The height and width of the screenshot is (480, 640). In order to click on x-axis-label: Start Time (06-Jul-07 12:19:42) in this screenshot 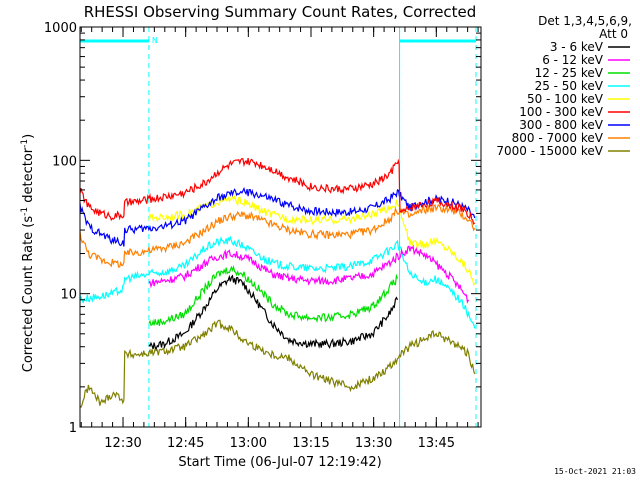, I will do `click(279, 462)`.